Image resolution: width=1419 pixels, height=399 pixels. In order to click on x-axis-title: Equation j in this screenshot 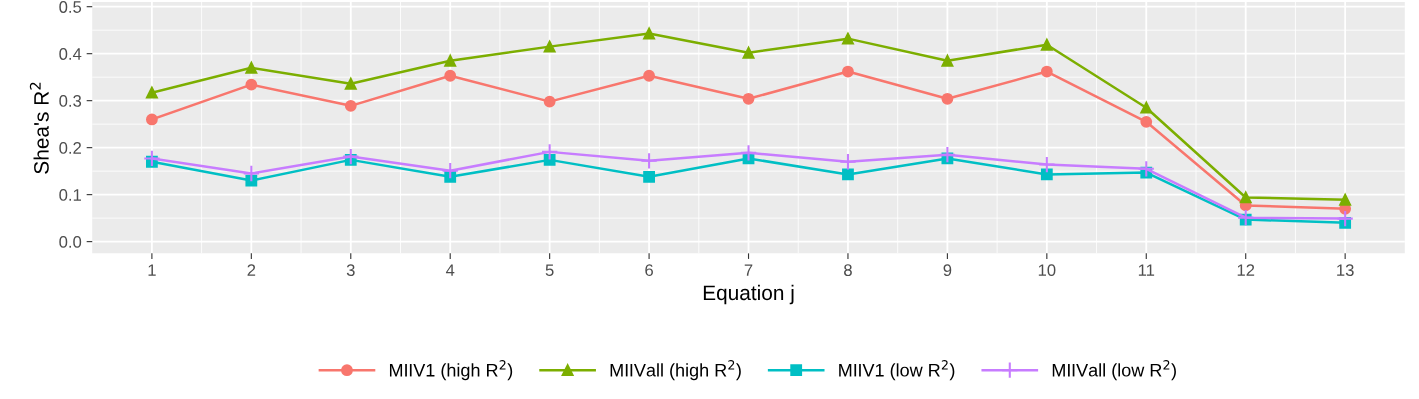, I will do `click(748, 294)`.